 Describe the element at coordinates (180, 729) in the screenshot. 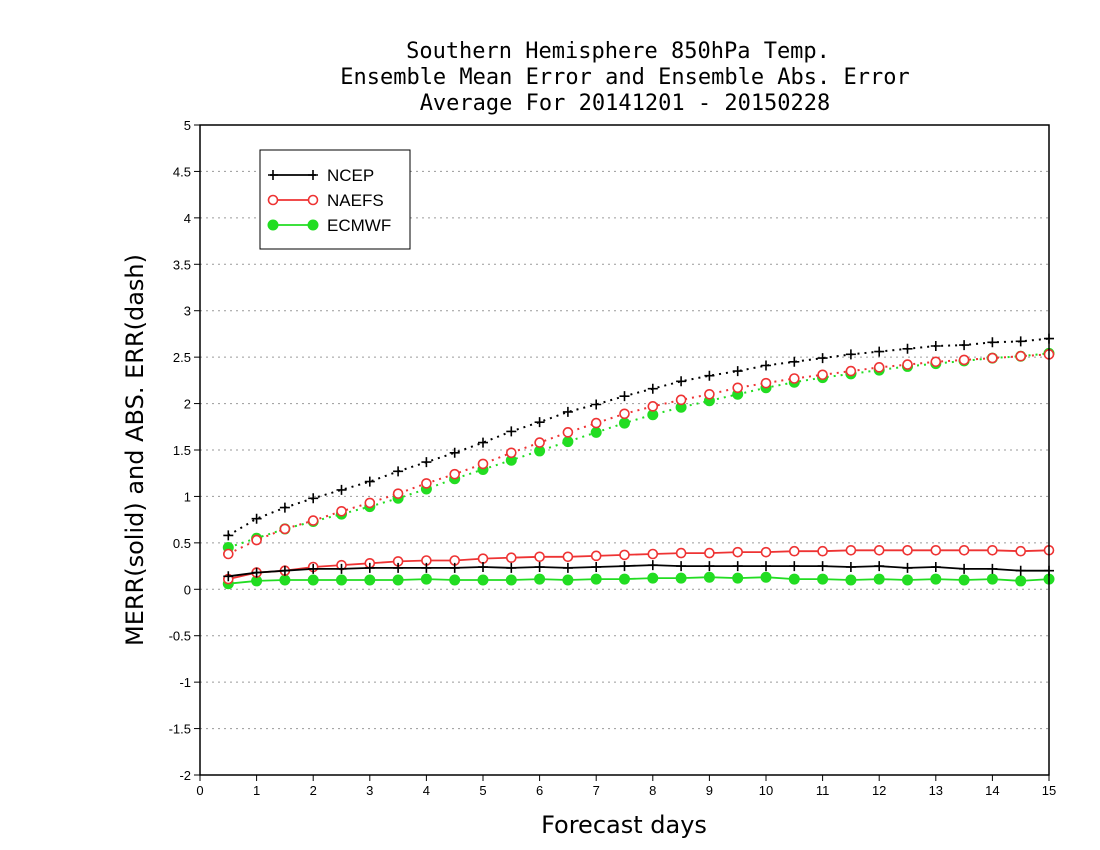

I see `y-tick-label: -1.5` at that location.